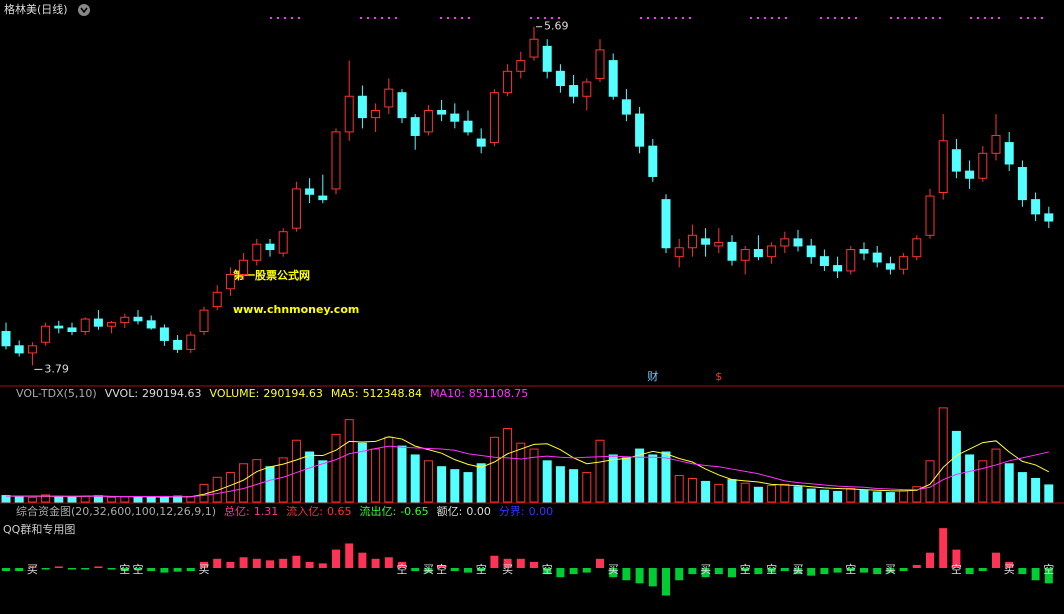  I want to click on legend-title: 综合资金图(20,32,600,100,12,26,9,1), so click(116, 511).